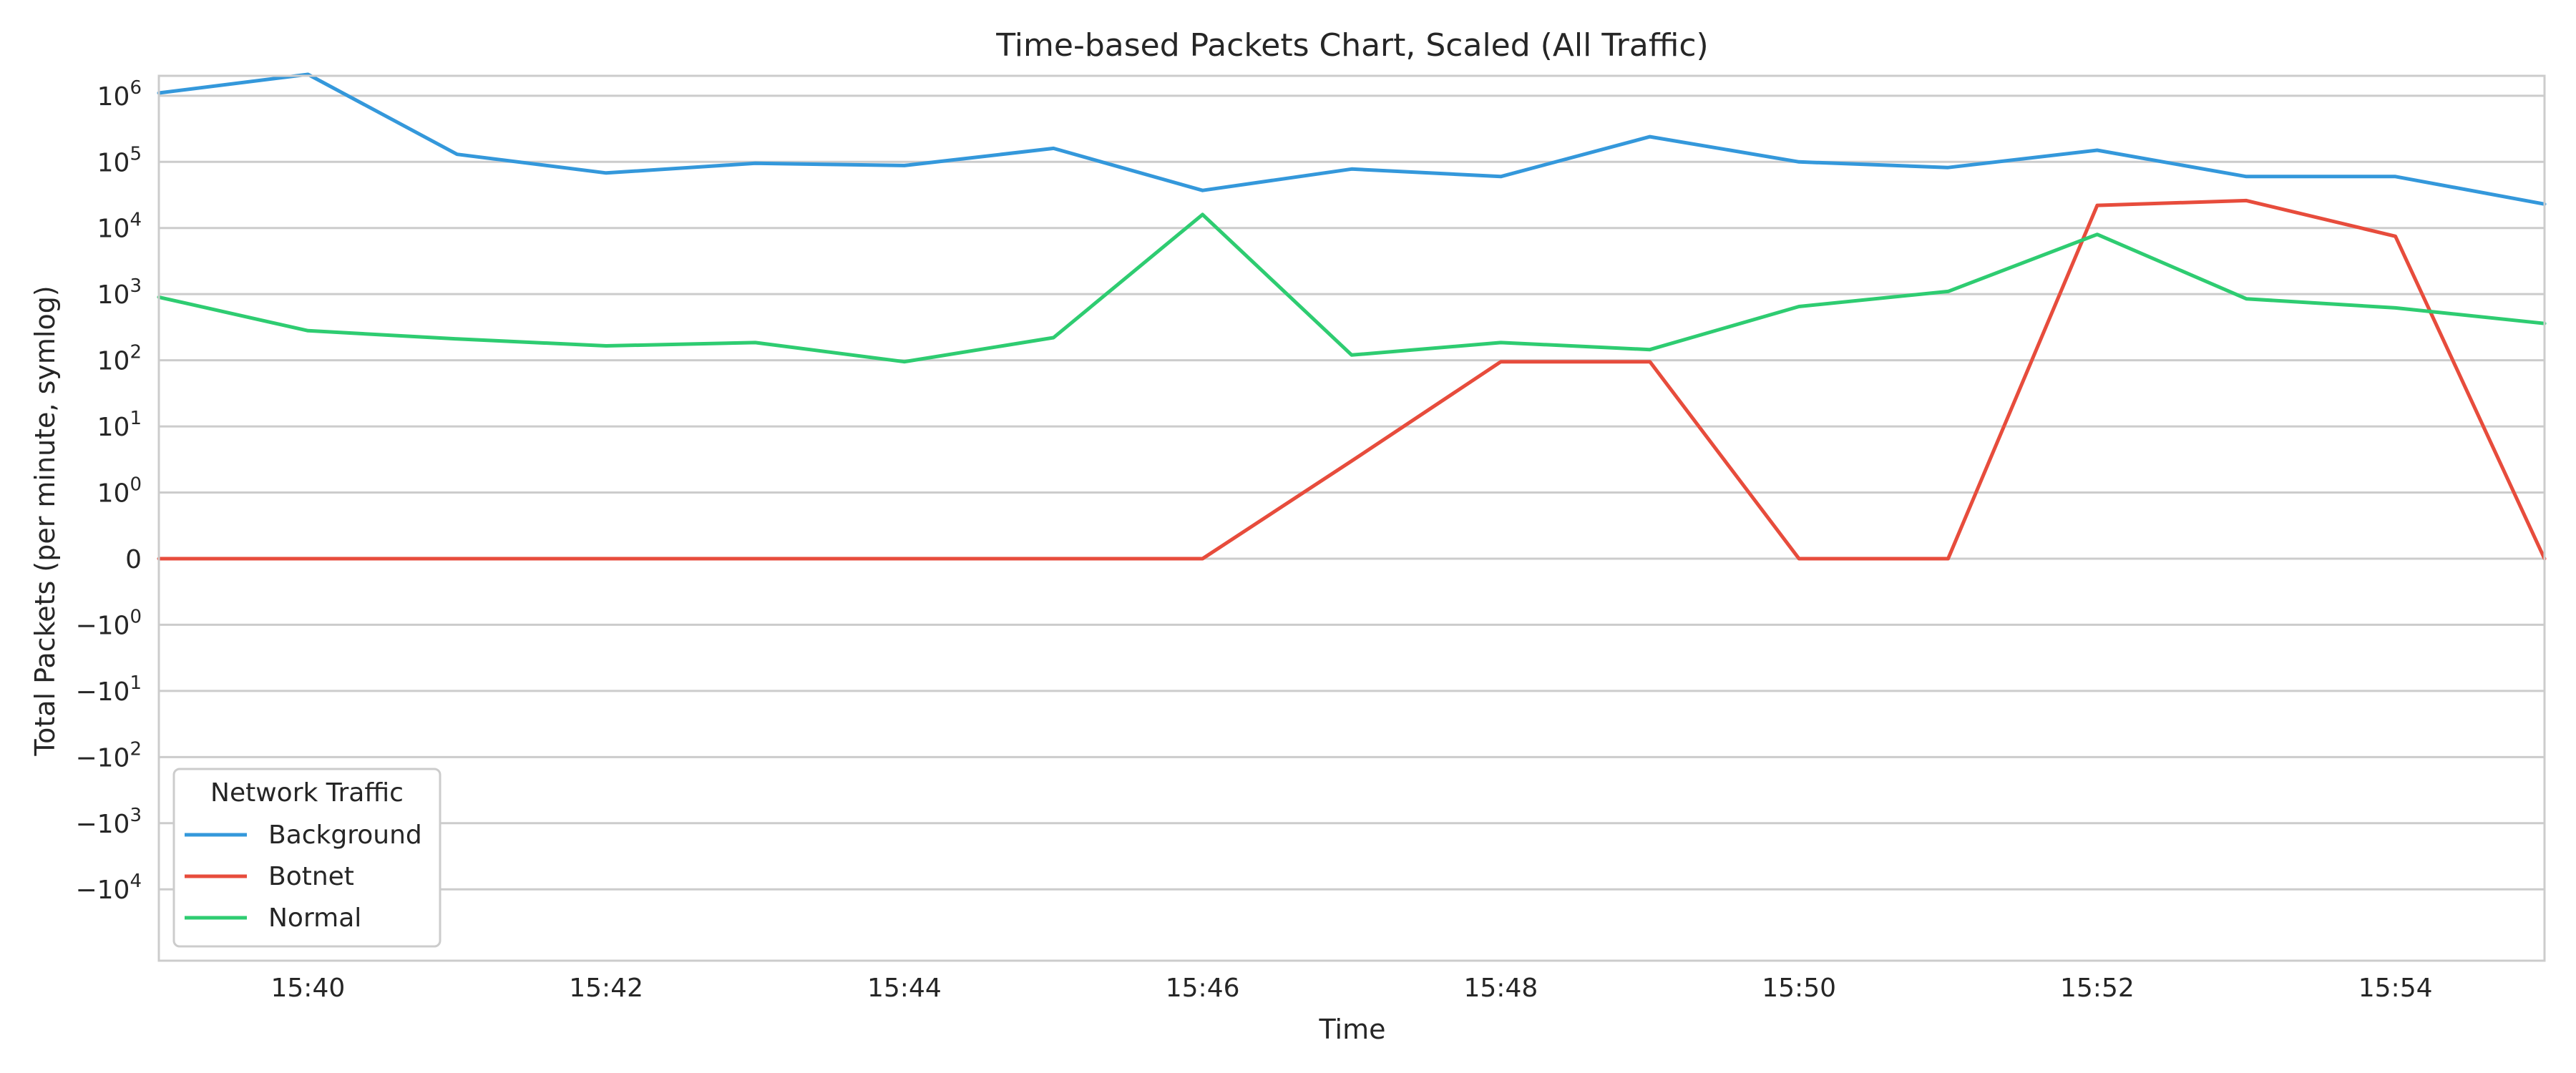 This screenshot has width=2576, height=1073. I want to click on legend: Network Traffic Background Botnet Normal, so click(306, 858).